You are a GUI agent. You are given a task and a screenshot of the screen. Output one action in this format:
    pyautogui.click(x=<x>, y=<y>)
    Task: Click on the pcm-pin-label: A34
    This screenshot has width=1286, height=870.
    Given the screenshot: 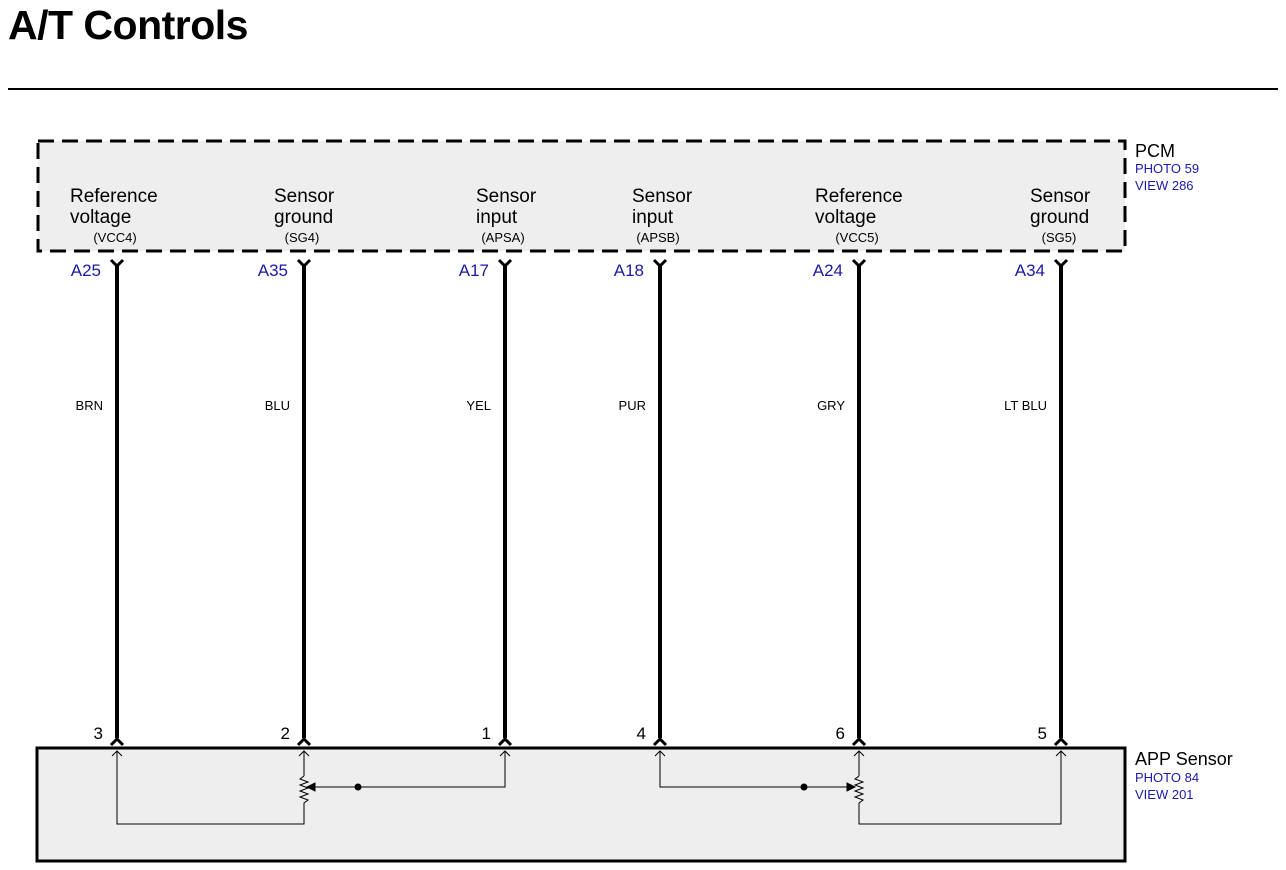 What is the action you would take?
    pyautogui.click(x=1030, y=270)
    